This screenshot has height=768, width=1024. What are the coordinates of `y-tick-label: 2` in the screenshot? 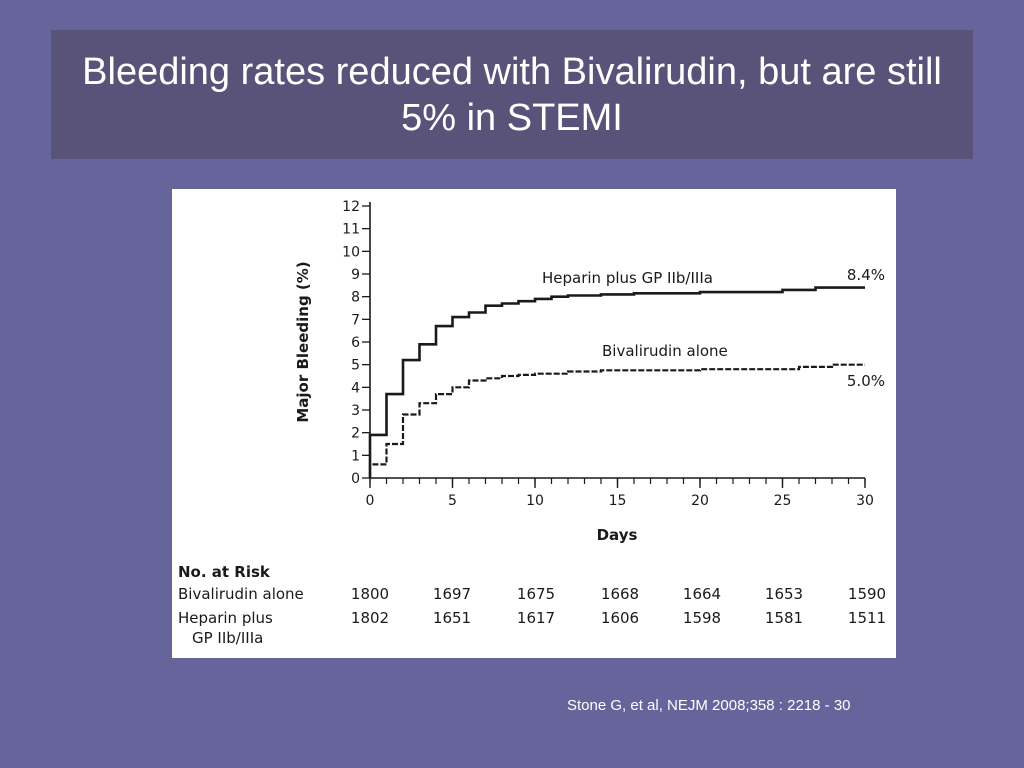 It's located at (355, 434).